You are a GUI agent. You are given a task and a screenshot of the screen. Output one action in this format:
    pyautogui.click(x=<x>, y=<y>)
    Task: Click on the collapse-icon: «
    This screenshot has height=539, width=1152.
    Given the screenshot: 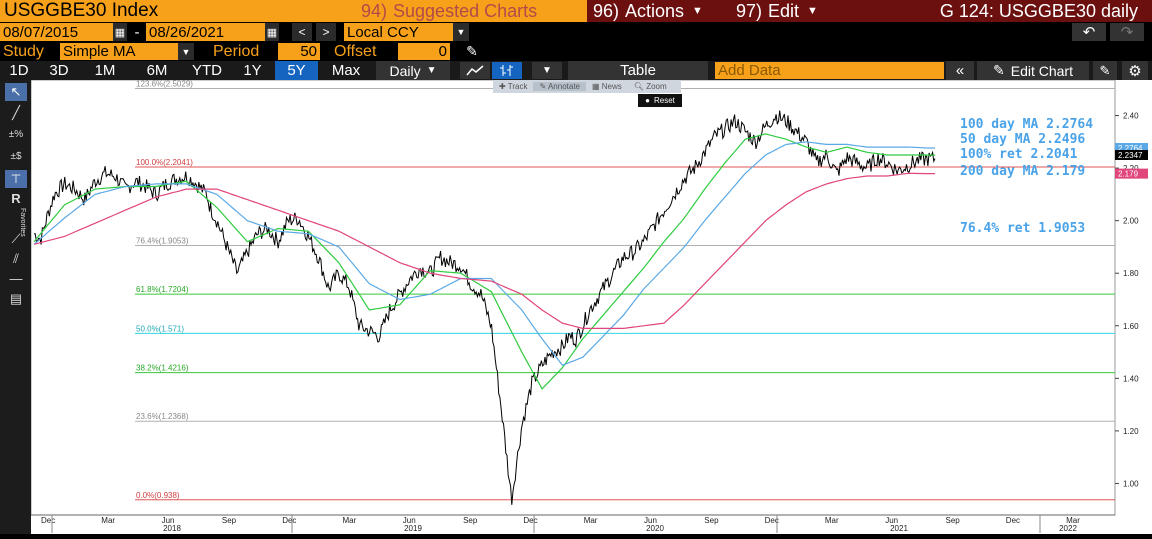 What is the action you would take?
    pyautogui.click(x=960, y=70)
    